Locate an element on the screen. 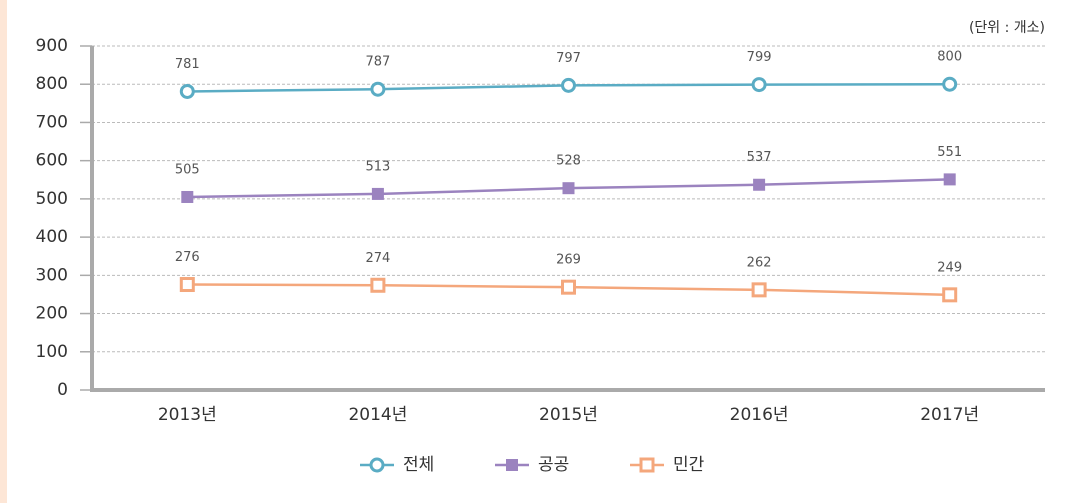 This screenshot has height=503, width=1082. data-label: 528 is located at coordinates (568, 161).